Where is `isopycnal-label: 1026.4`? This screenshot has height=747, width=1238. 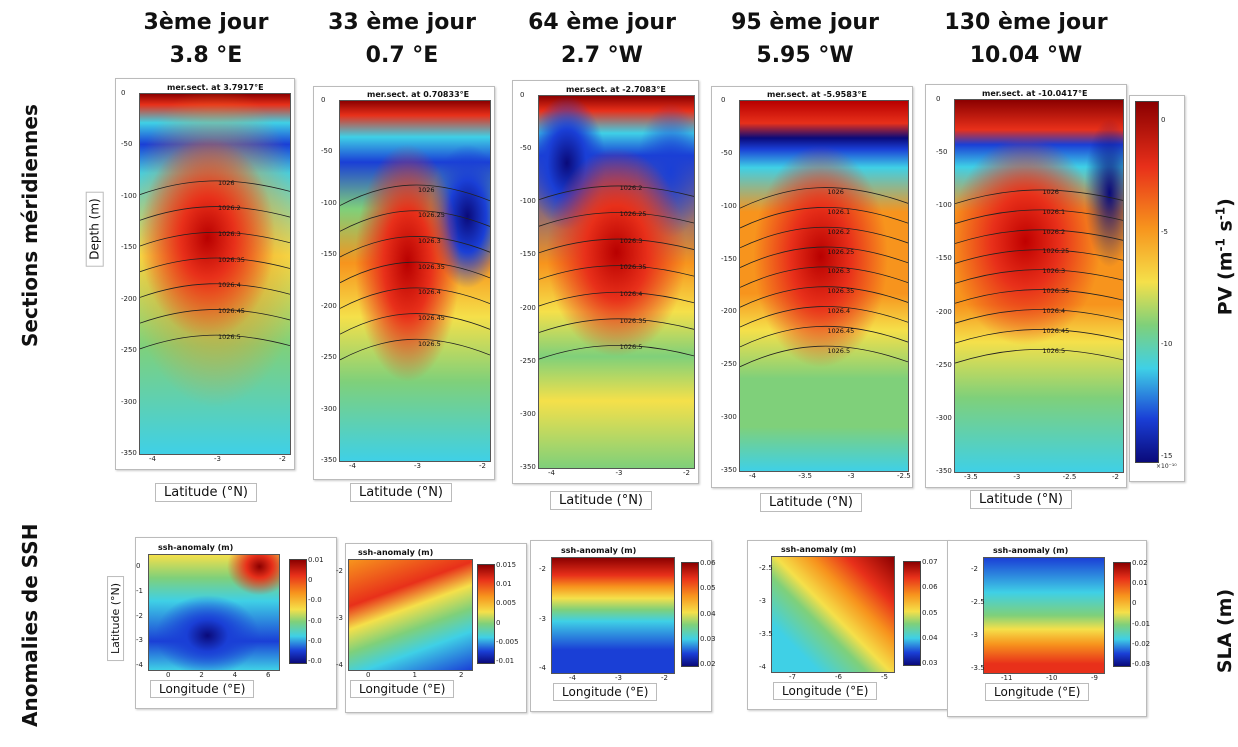
isopycnal-label: 1026.4 is located at coordinates (429, 292).